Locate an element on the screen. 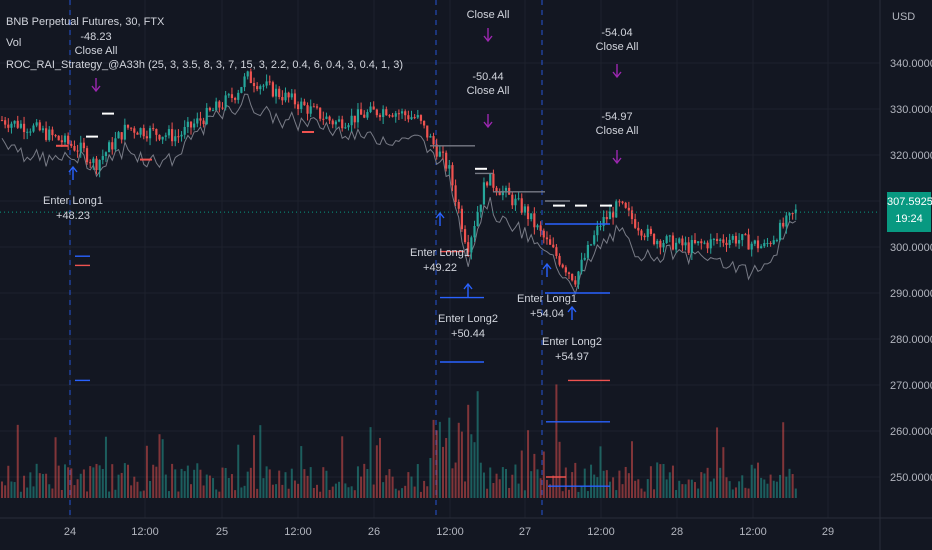 This screenshot has width=932, height=550. y-tick-label: 260.0000 is located at coordinates (911, 432).